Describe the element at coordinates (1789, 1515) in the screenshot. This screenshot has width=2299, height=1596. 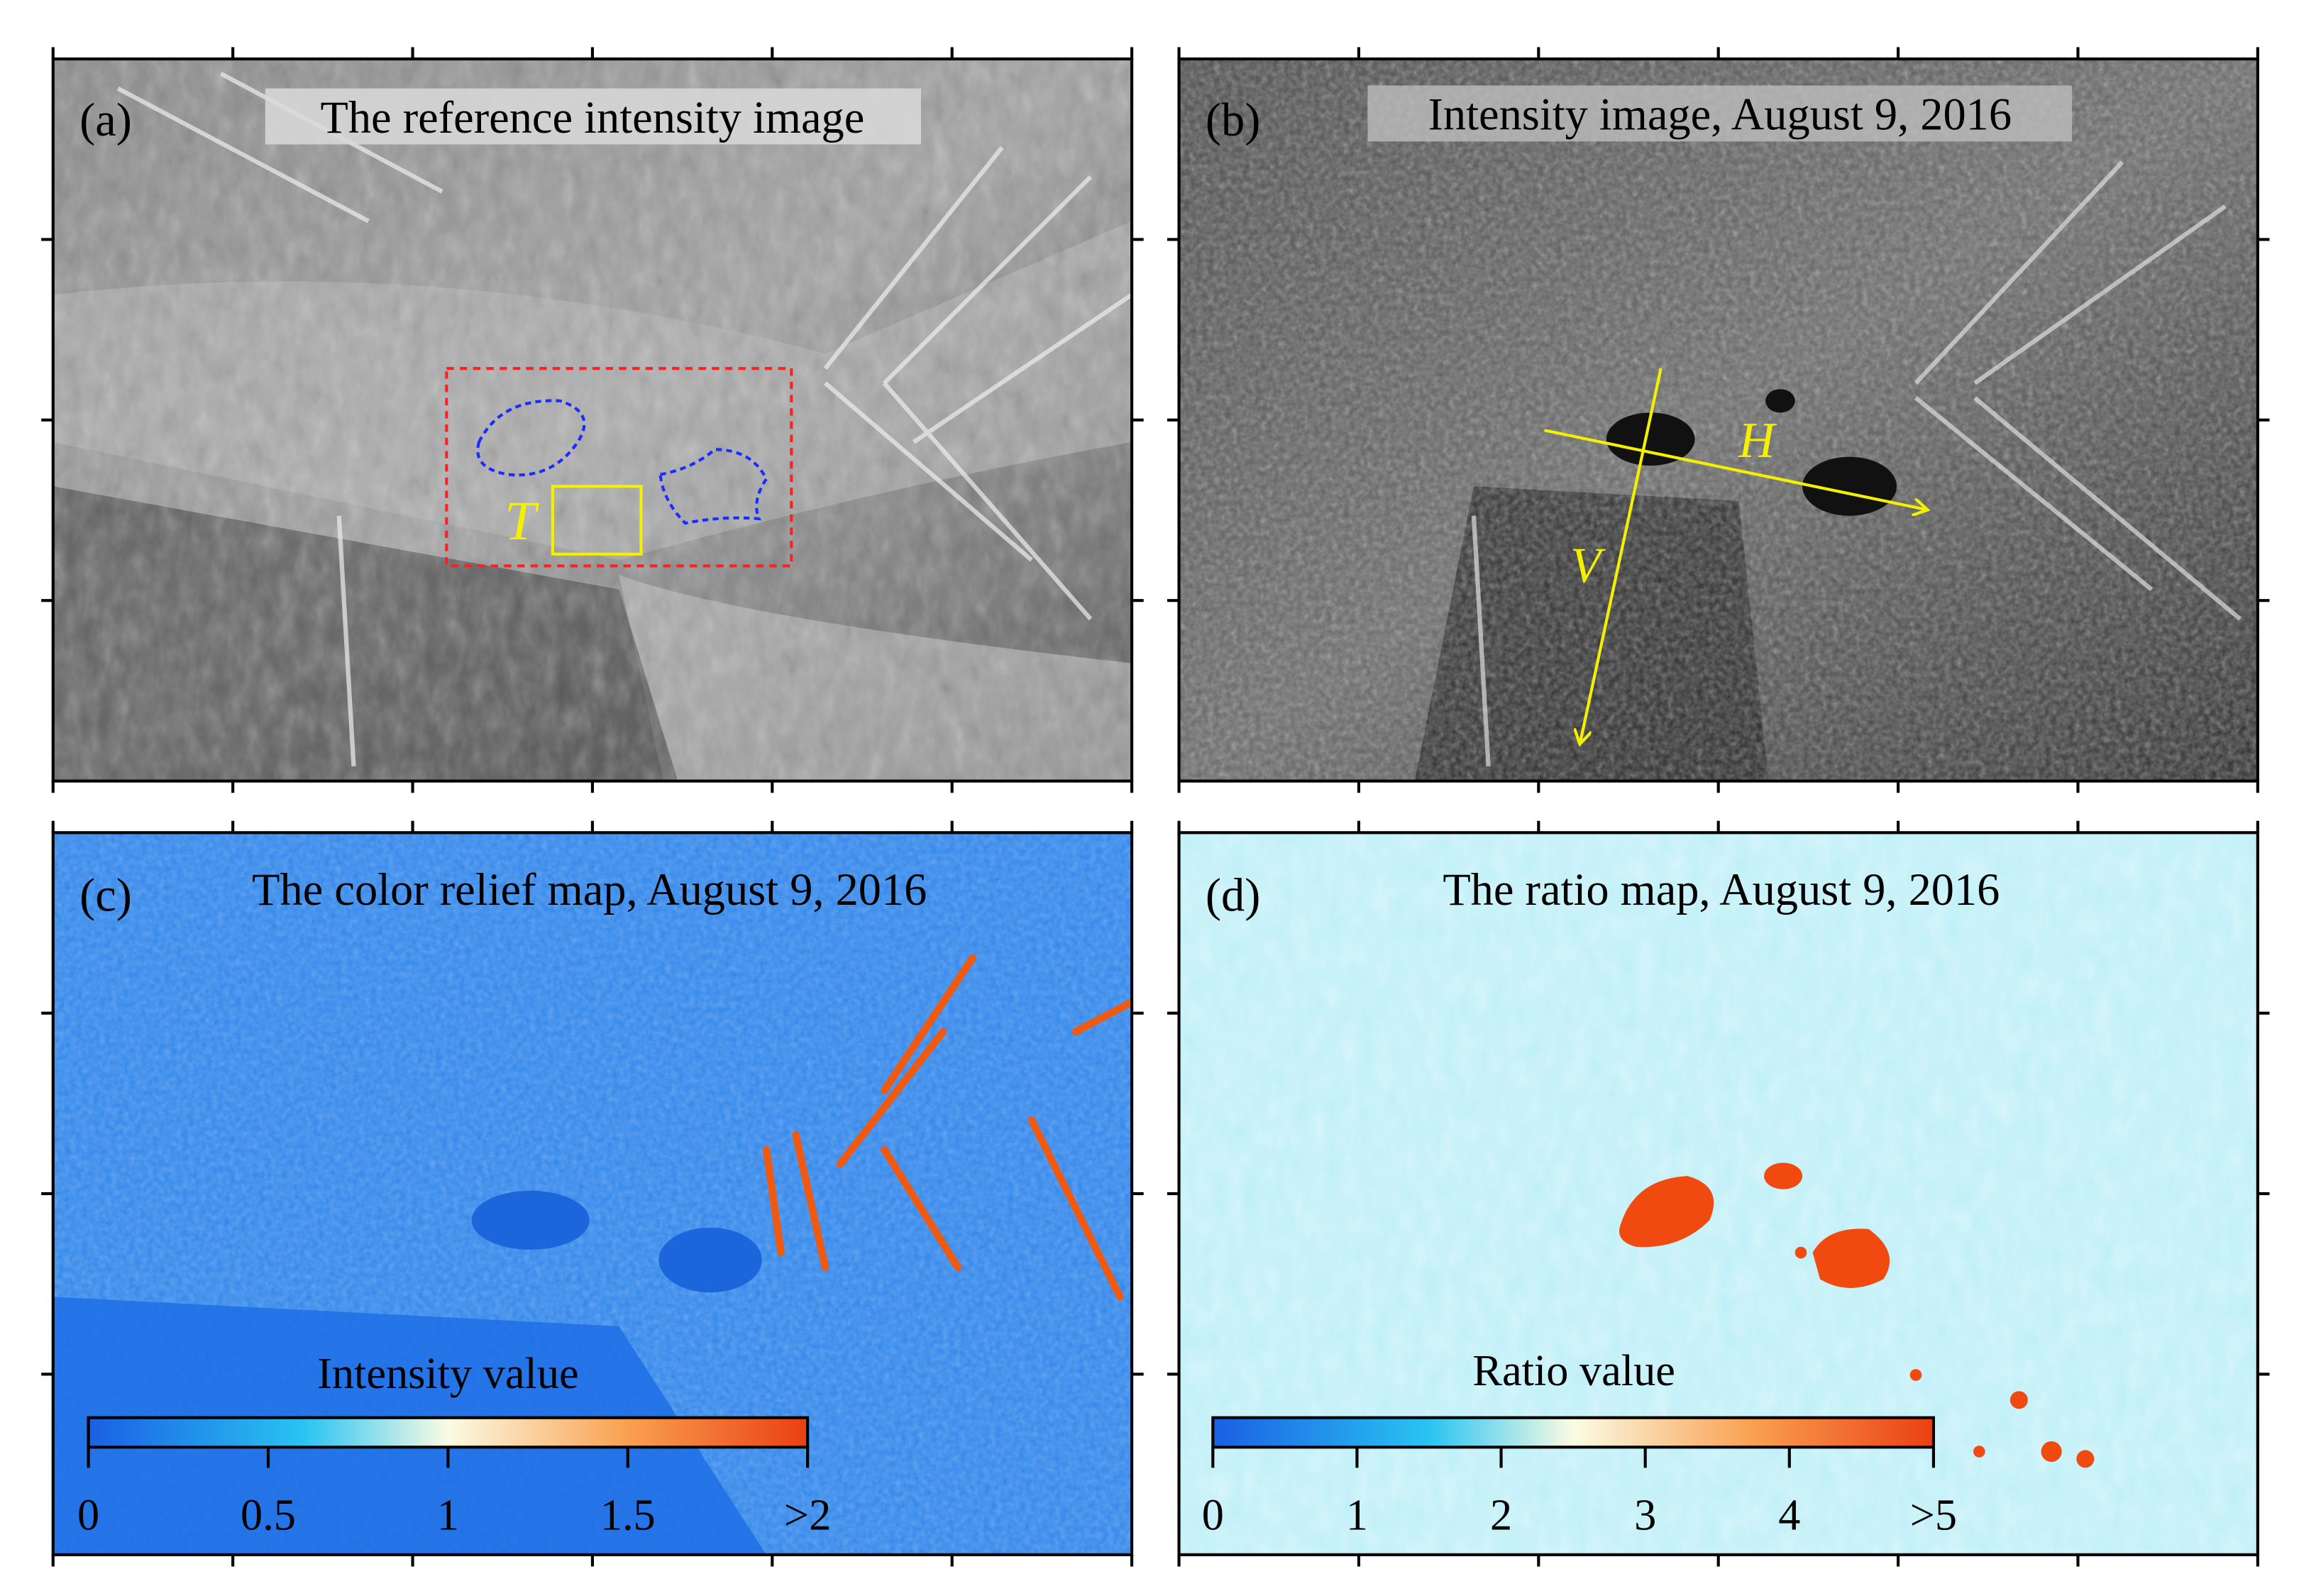
I see `colorbar-tick-label: 4` at that location.